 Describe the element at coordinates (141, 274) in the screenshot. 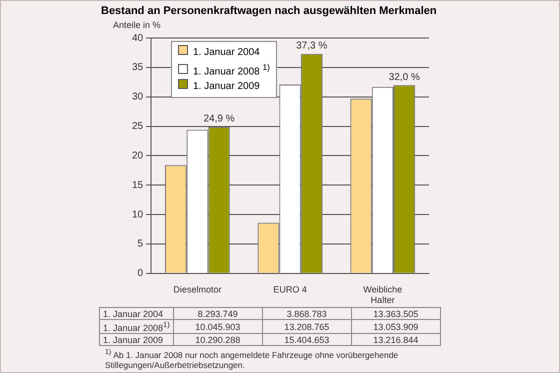

I see `y-tick-label: 0` at that location.